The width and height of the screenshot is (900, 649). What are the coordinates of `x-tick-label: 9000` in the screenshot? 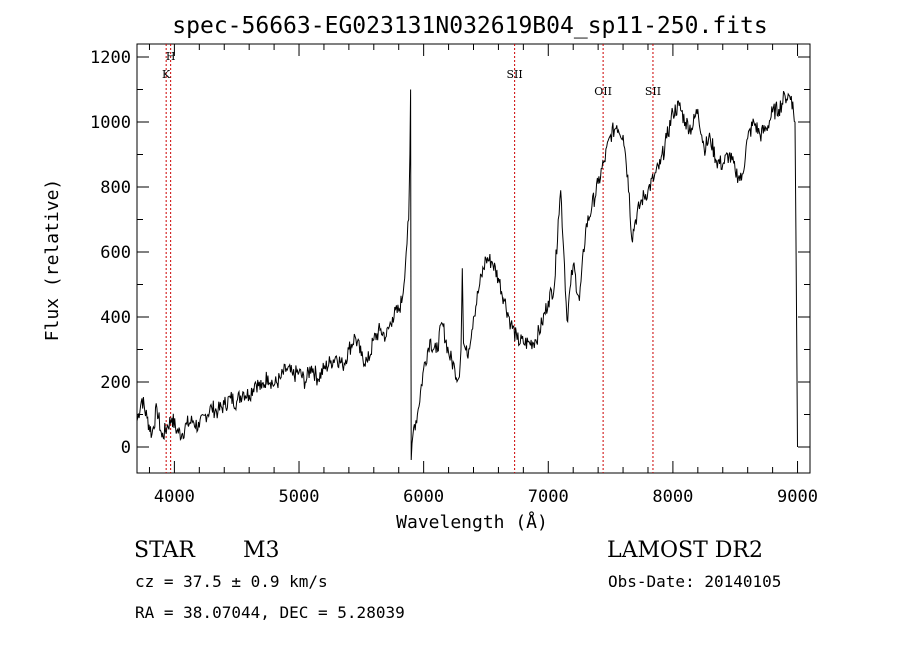 It's located at (797, 497).